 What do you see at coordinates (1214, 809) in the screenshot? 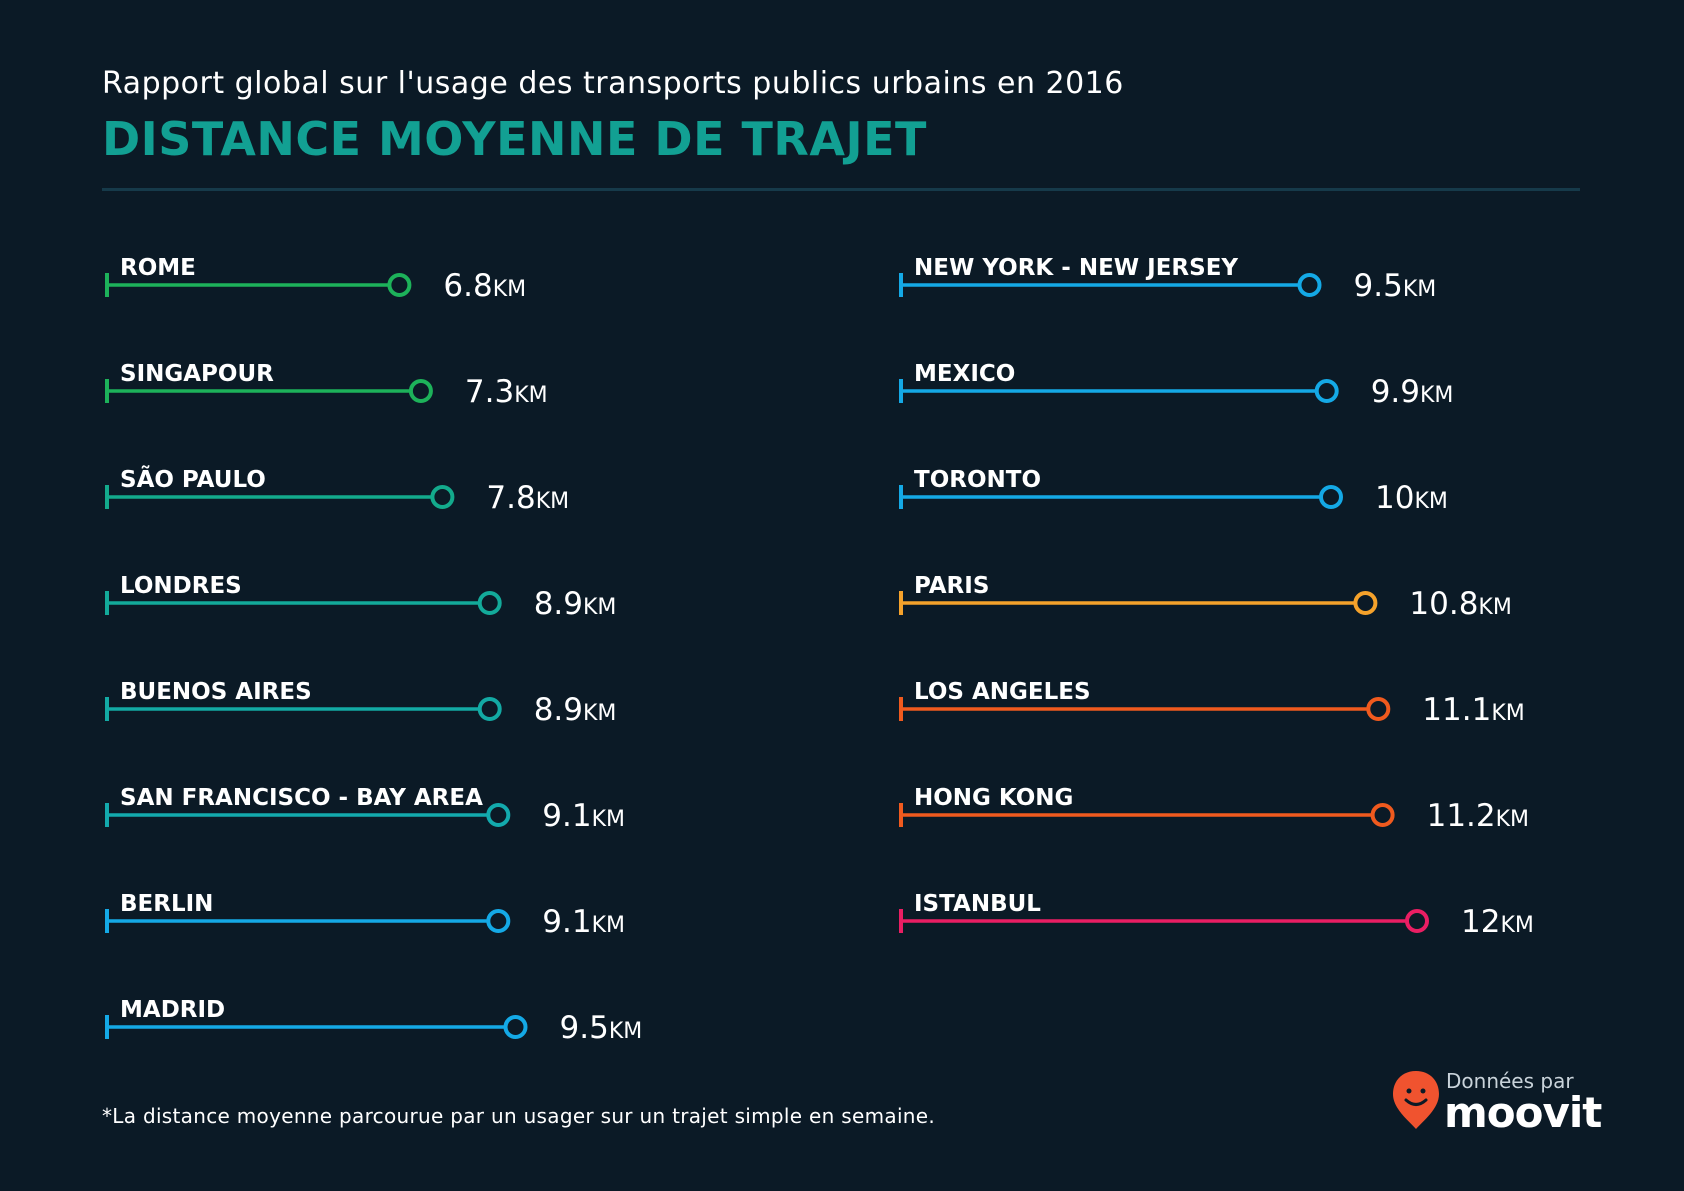
I see `bar-row: HONG KONG 11.2KM` at bounding box center [1214, 809].